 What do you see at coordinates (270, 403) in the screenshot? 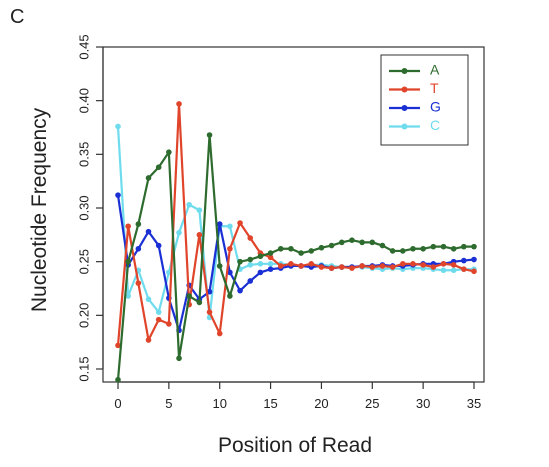
I see `x-tick-label: 15` at bounding box center [270, 403].